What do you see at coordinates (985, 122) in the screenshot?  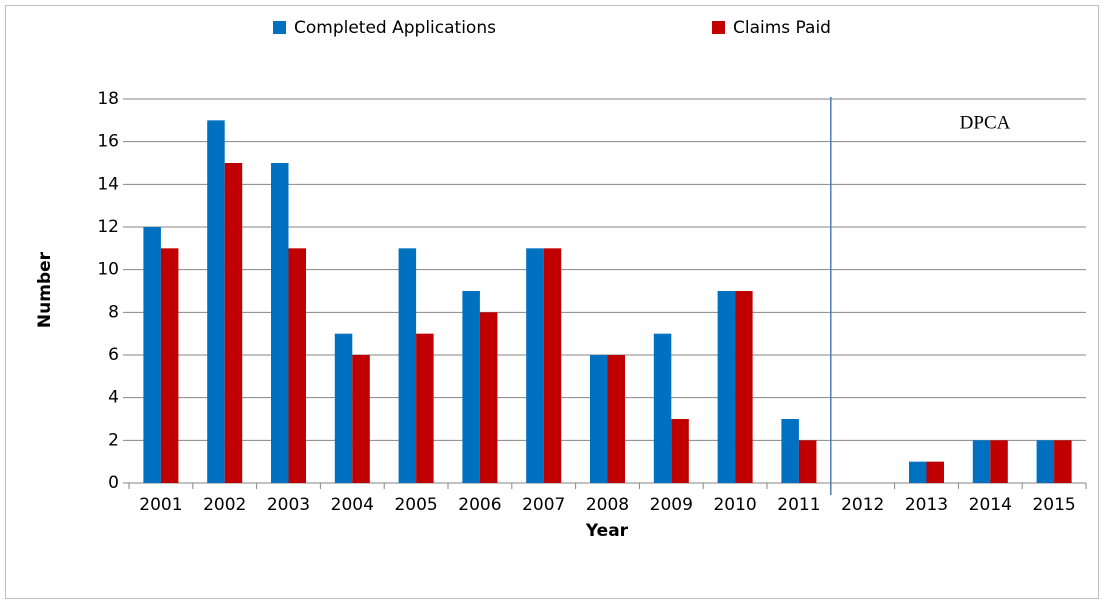 I see `annotation: DPCA` at bounding box center [985, 122].